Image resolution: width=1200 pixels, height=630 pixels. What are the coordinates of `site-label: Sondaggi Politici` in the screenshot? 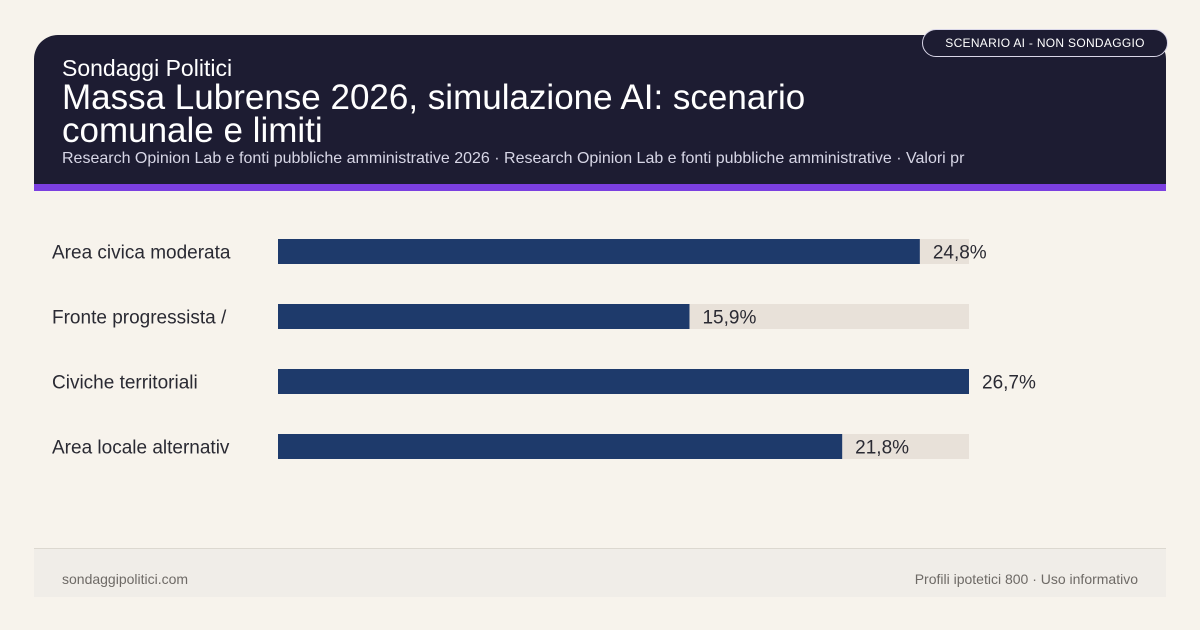 It's located at (147, 68).